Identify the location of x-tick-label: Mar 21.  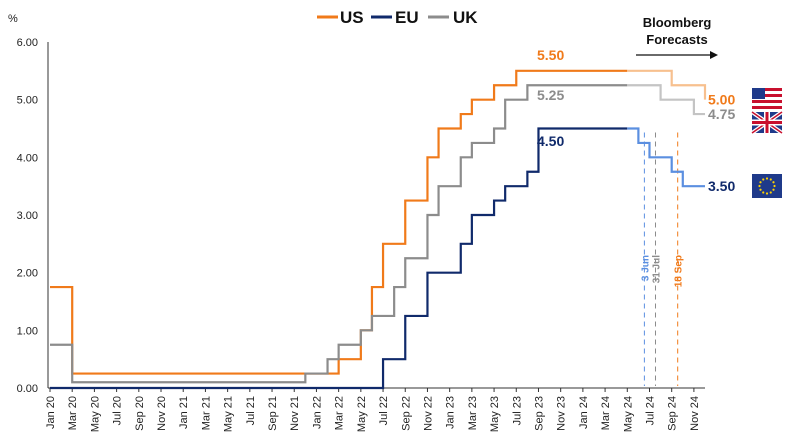
(206, 413).